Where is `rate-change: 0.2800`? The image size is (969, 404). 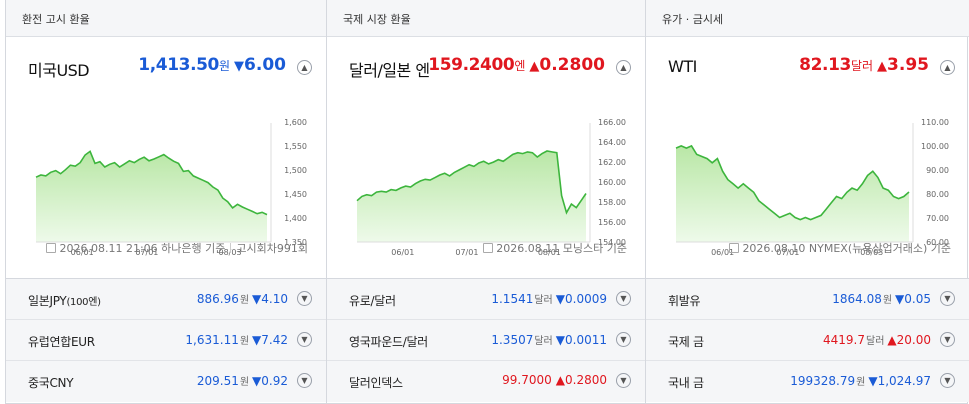
rate-change: 0.2800 is located at coordinates (586, 380).